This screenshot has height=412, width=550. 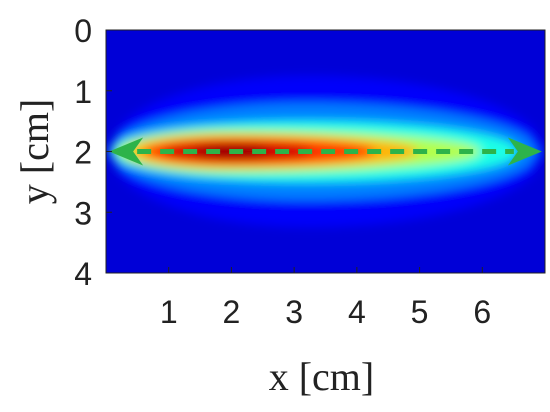 What do you see at coordinates (524, 151) in the screenshot?
I see `arrowhead-right` at bounding box center [524, 151].